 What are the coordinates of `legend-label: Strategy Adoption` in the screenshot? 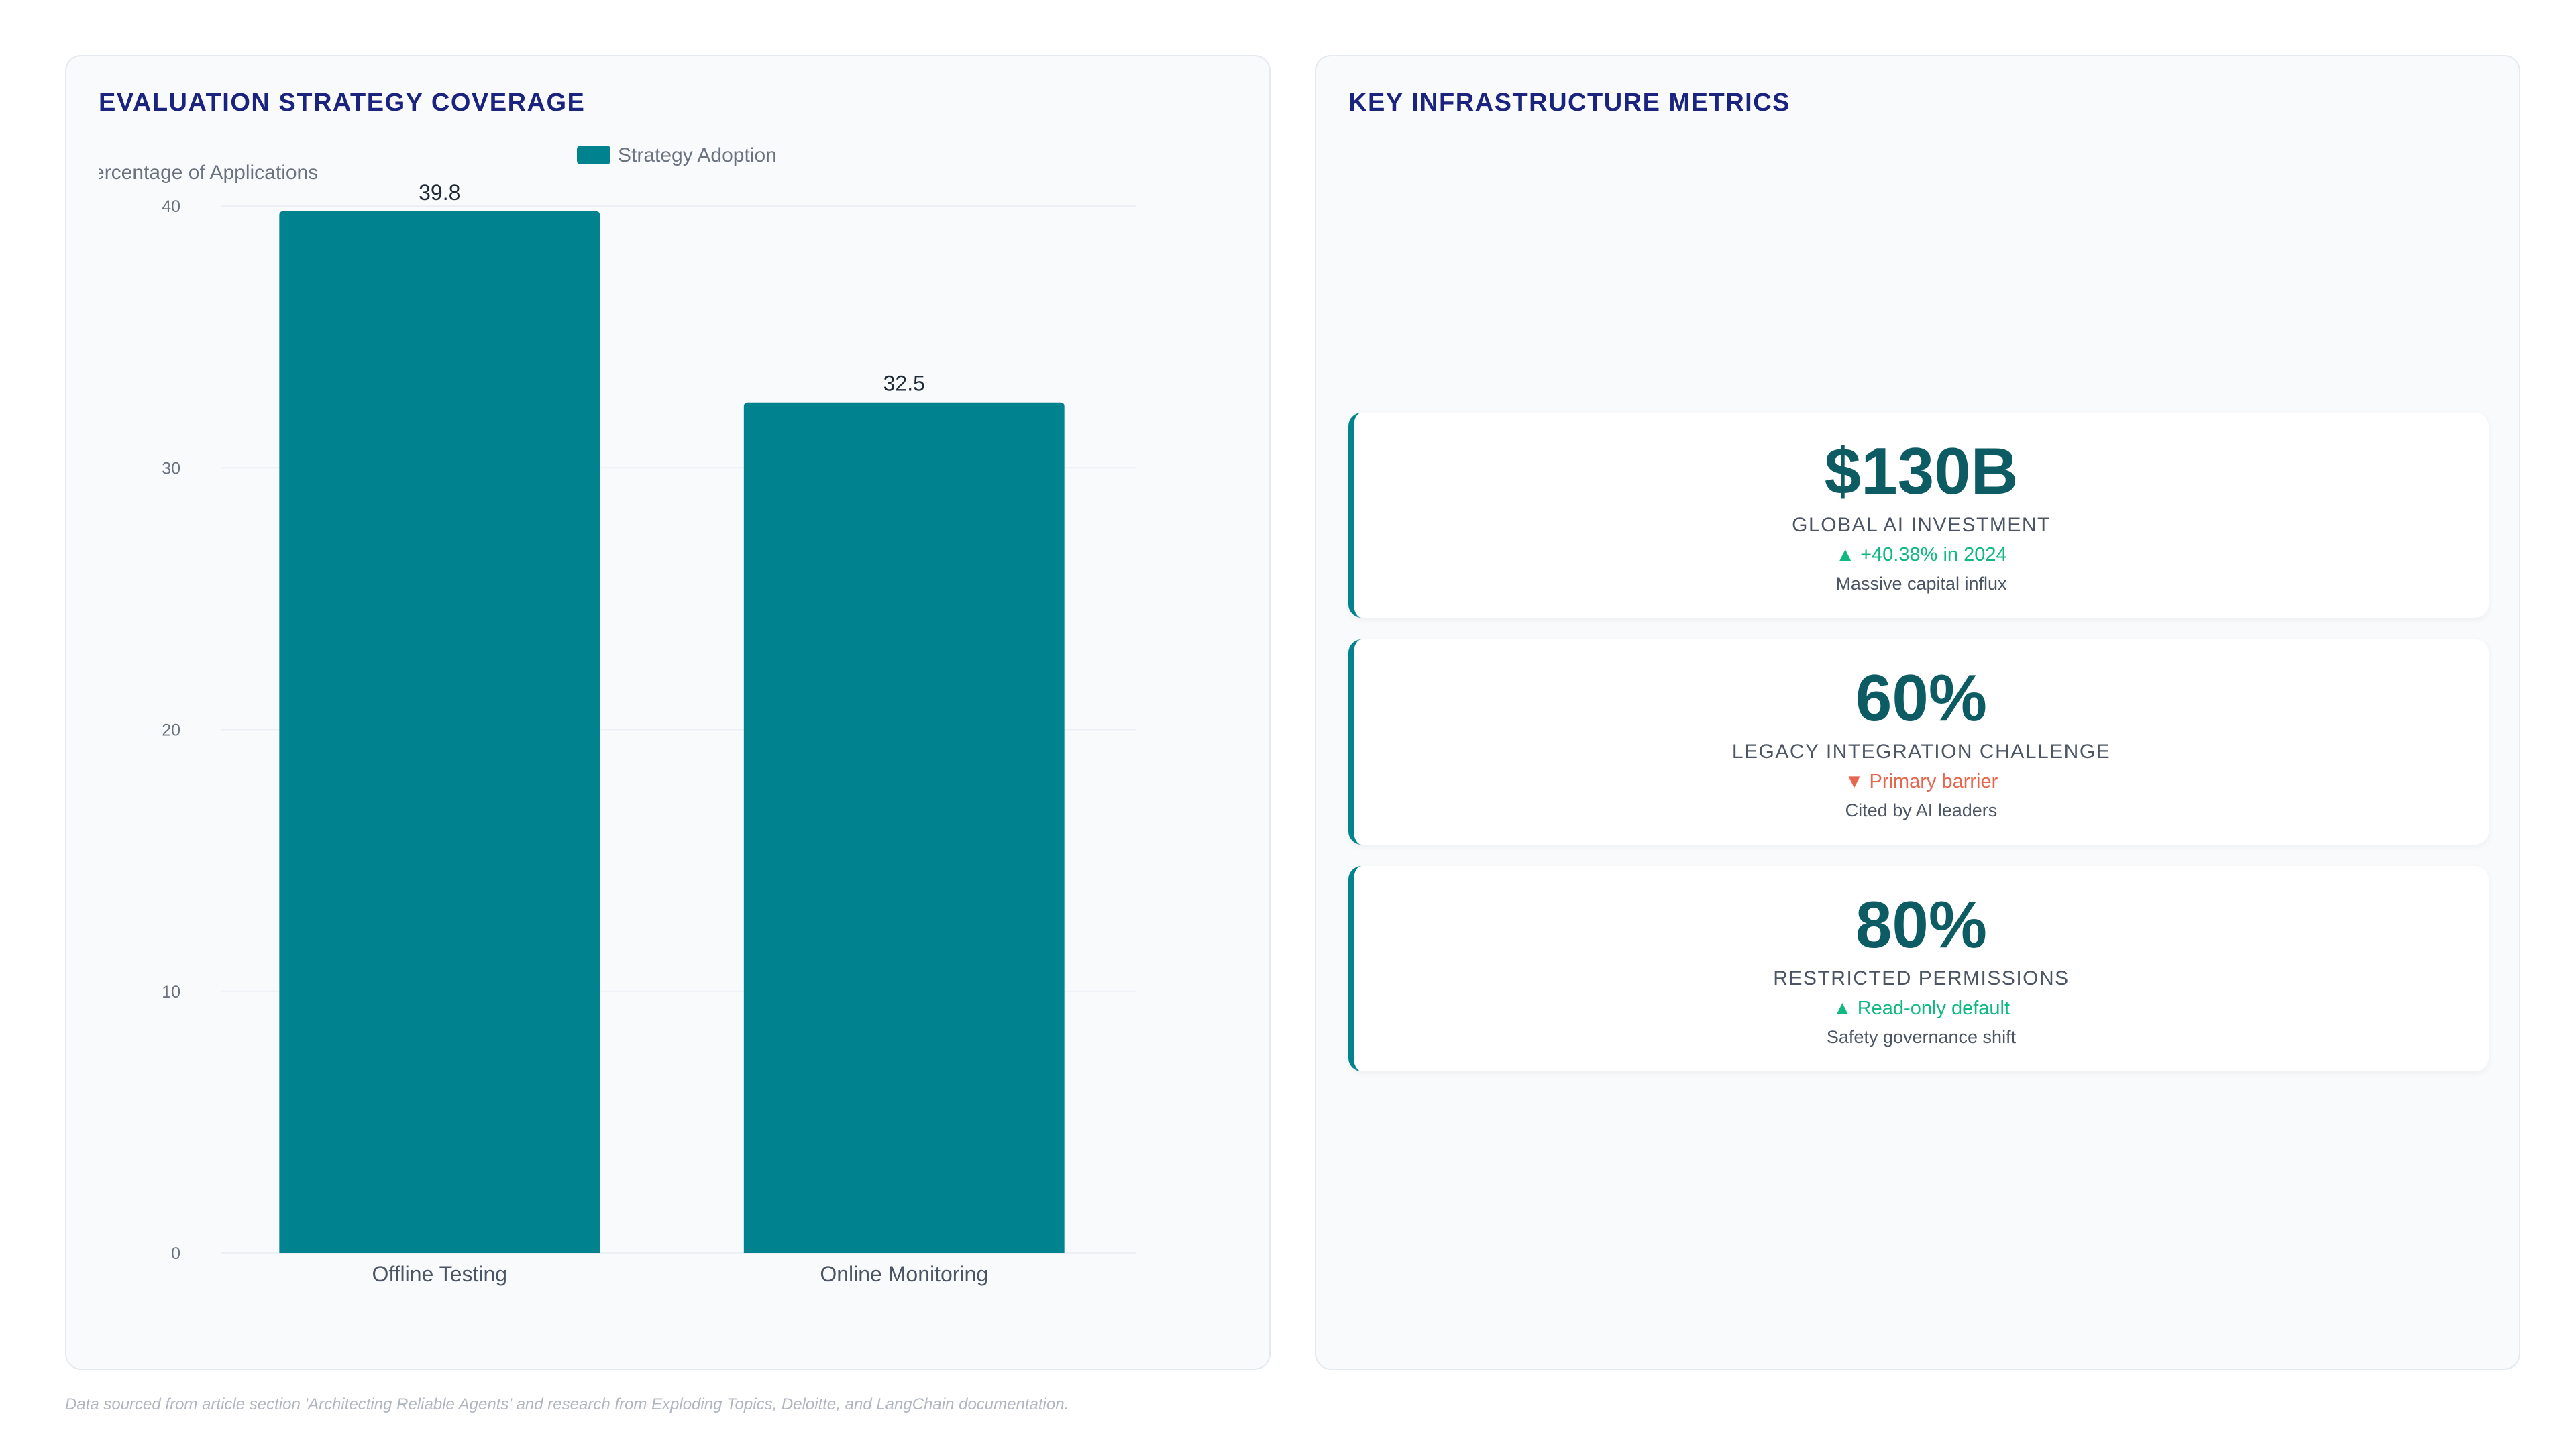 It's located at (697, 155).